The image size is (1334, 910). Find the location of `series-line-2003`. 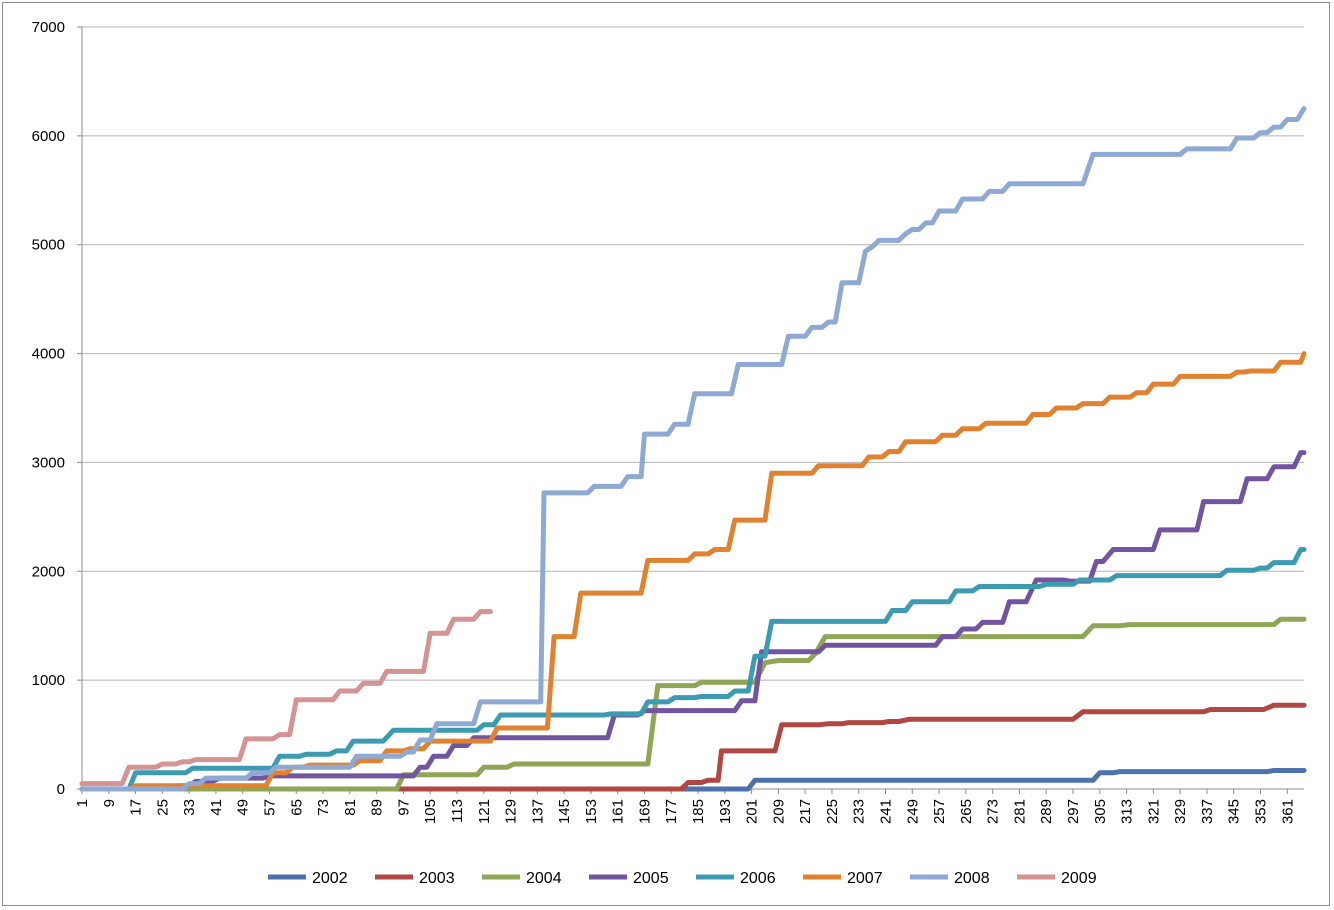

series-line-2003 is located at coordinates (693, 747).